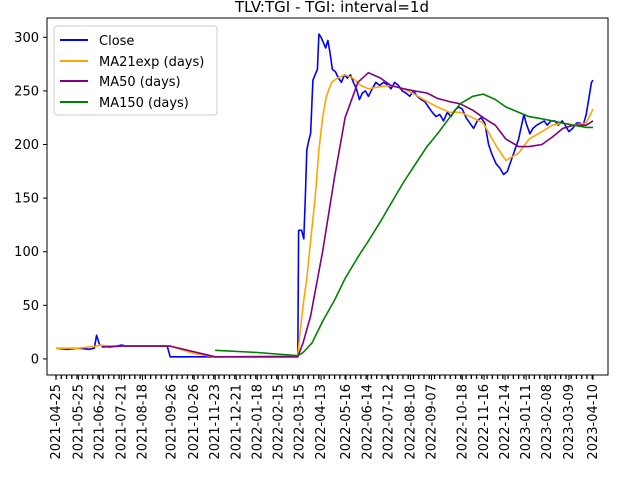 The image size is (640, 480). What do you see at coordinates (389, 422) in the screenshot?
I see `x-tick-label: 2022-07-12` at bounding box center [389, 422].